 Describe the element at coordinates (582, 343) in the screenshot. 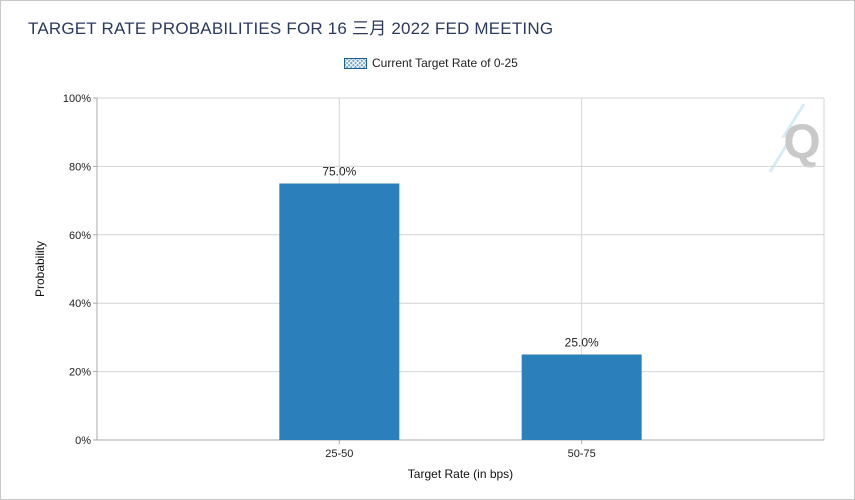

I see `data-label-50-75: 25.0%` at that location.